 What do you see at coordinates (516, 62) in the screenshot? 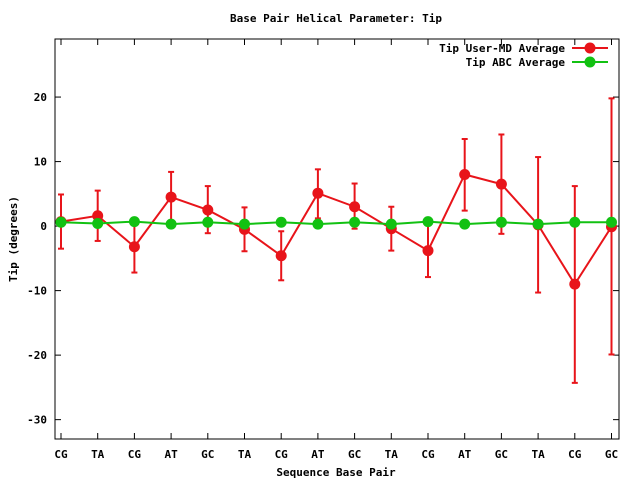
I see `legend-label: Tip ABC Average` at bounding box center [516, 62].